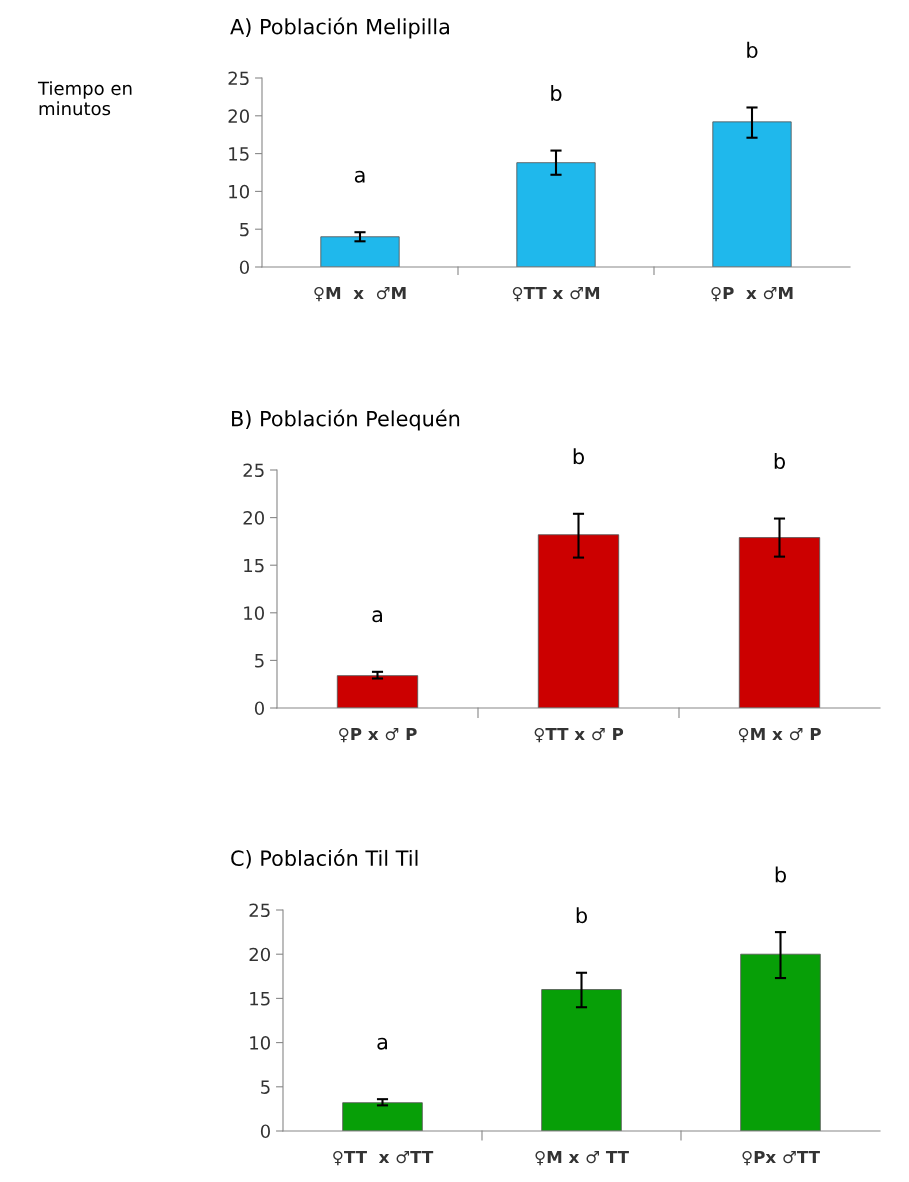  I want to click on x-tick-label: ♀M x ♂ P, so click(779, 735).